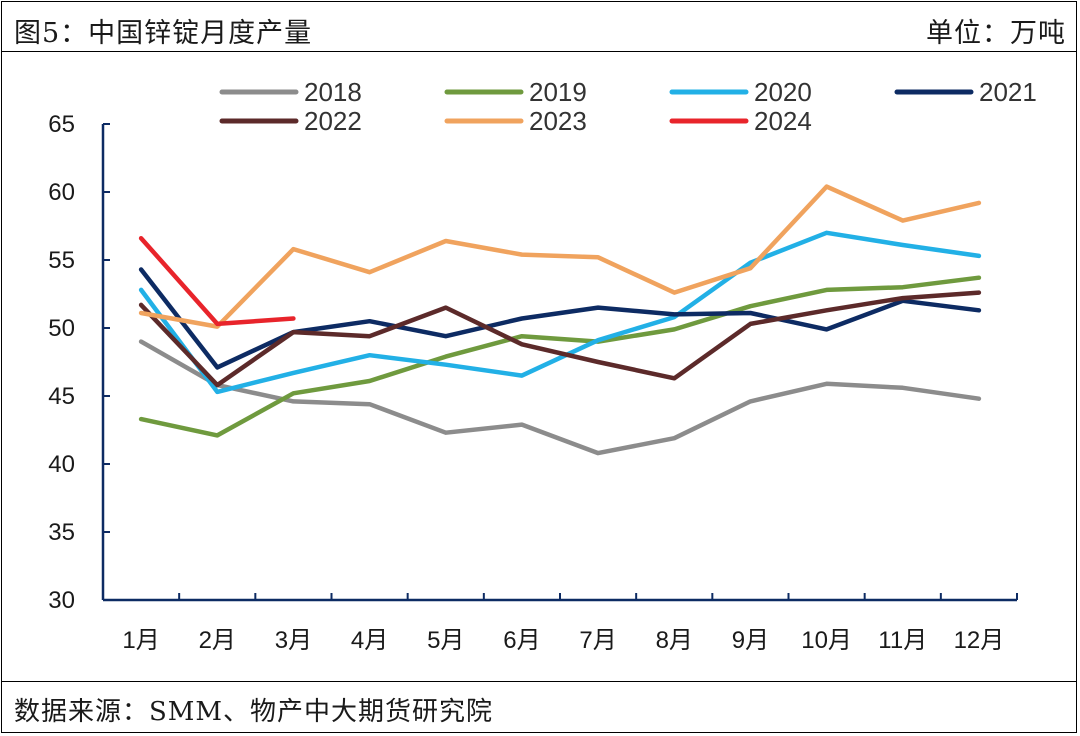 This screenshot has height=736, width=1080. What do you see at coordinates (61, 396) in the screenshot?
I see `y-tick-label: 45` at bounding box center [61, 396].